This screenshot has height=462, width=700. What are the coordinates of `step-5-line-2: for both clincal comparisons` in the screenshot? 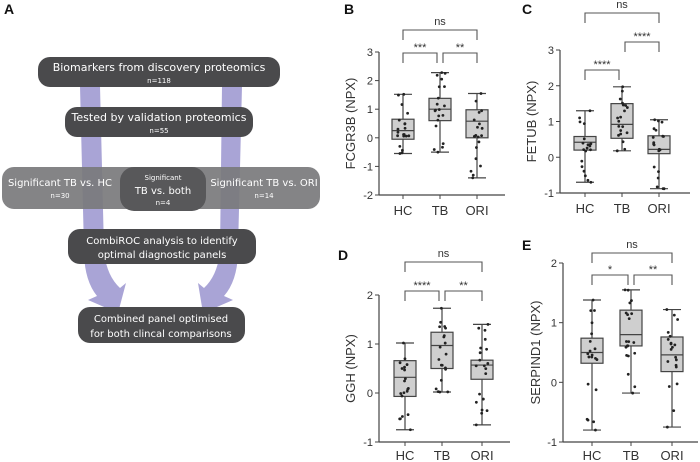 It's located at (160, 334).